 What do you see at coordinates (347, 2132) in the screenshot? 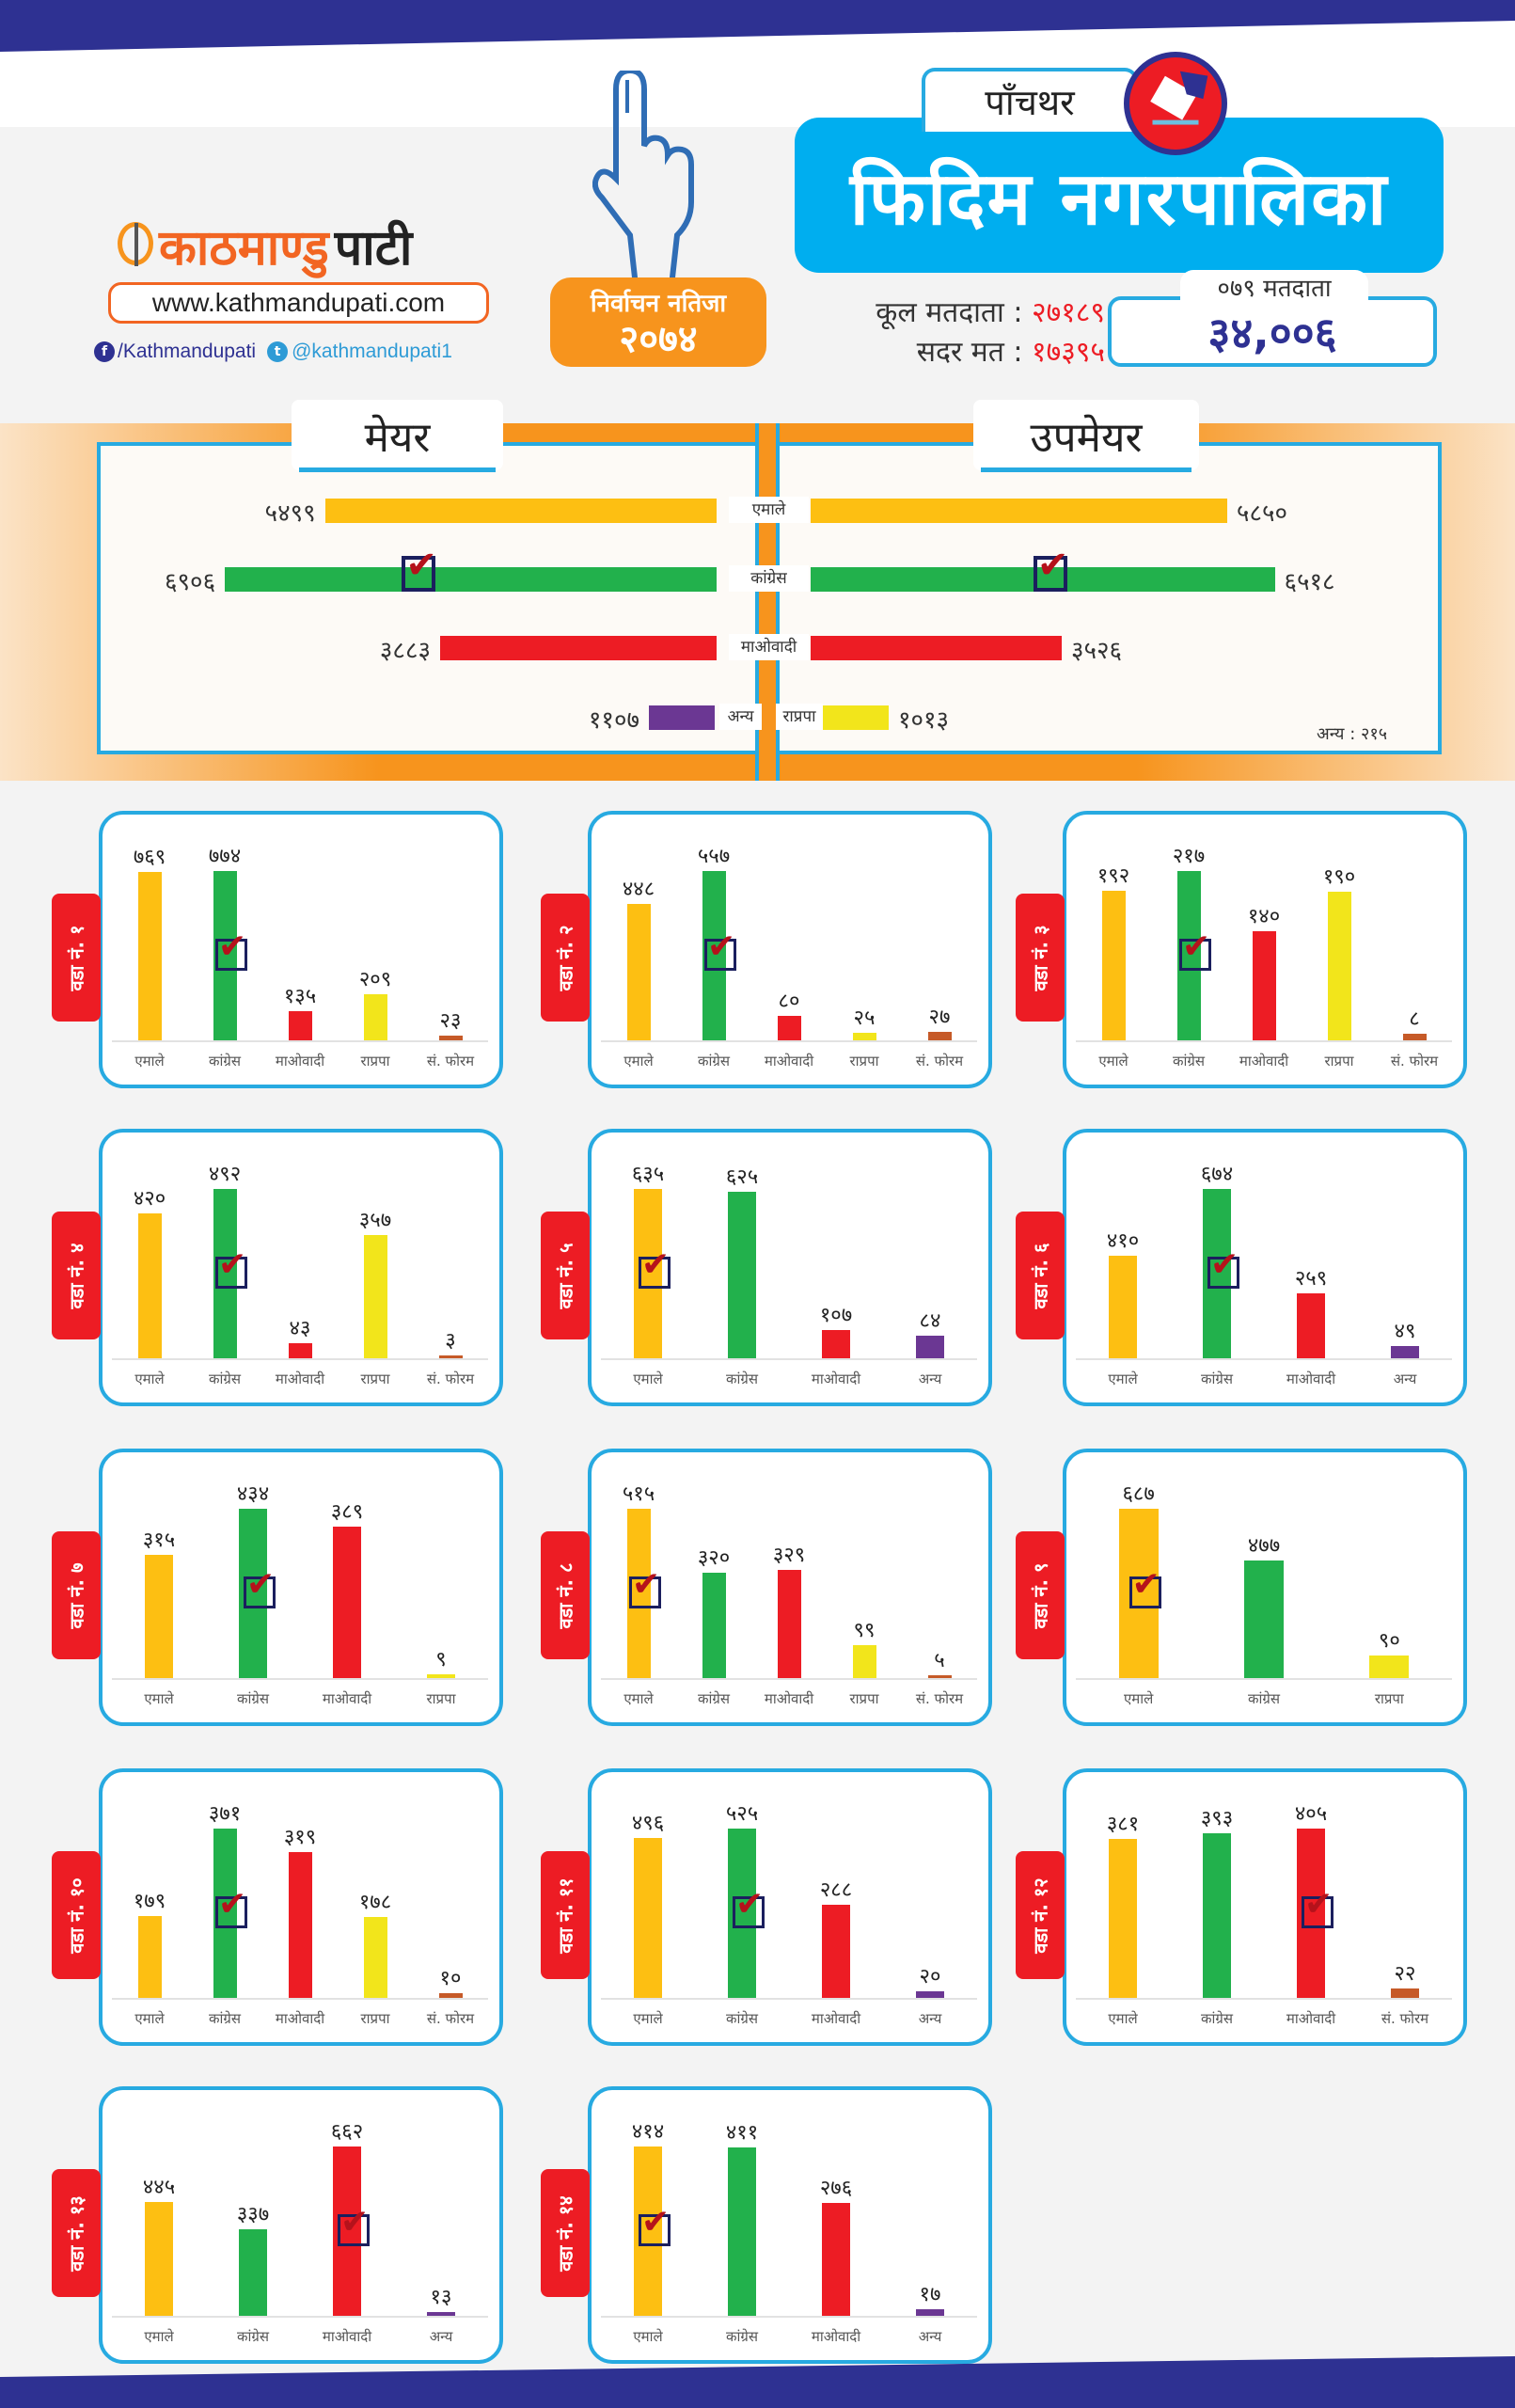
I see `value-label-maoist: ६६२` at bounding box center [347, 2132].